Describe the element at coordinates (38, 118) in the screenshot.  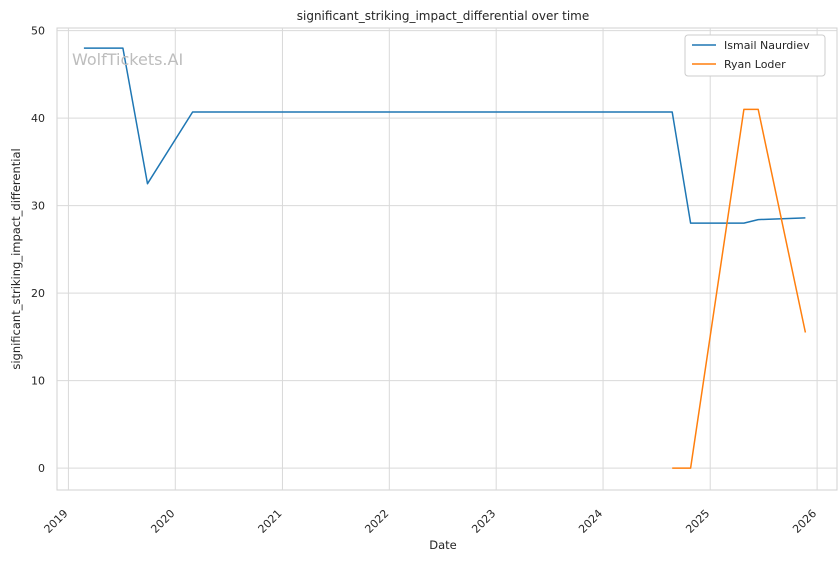
I see `y-tick-label: 40` at that location.